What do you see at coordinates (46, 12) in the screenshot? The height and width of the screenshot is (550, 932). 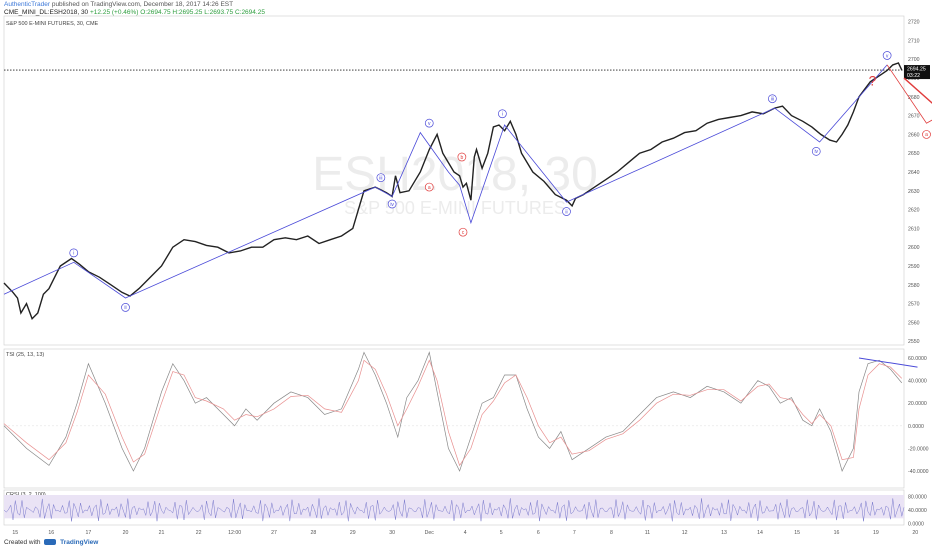 I see `symbol-label: CME_MINI_DL:ESH2018, 30` at bounding box center [46, 12].